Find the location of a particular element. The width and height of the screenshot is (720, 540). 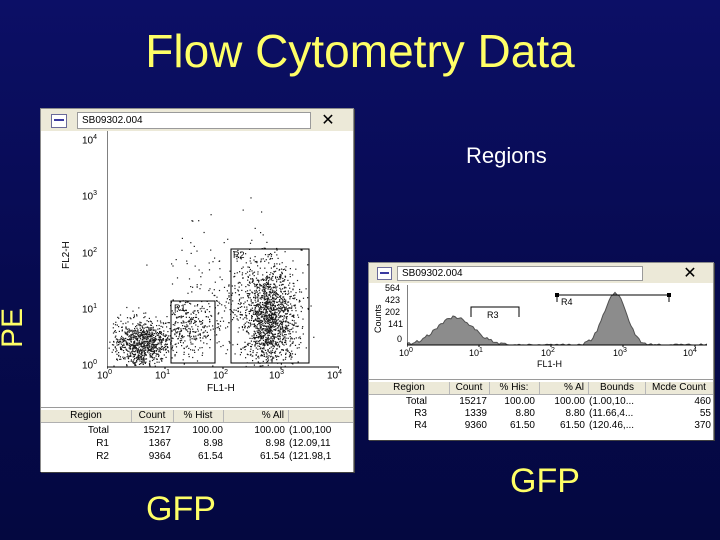

col-header-bounds: Bounds is located at coordinates (617, 388).